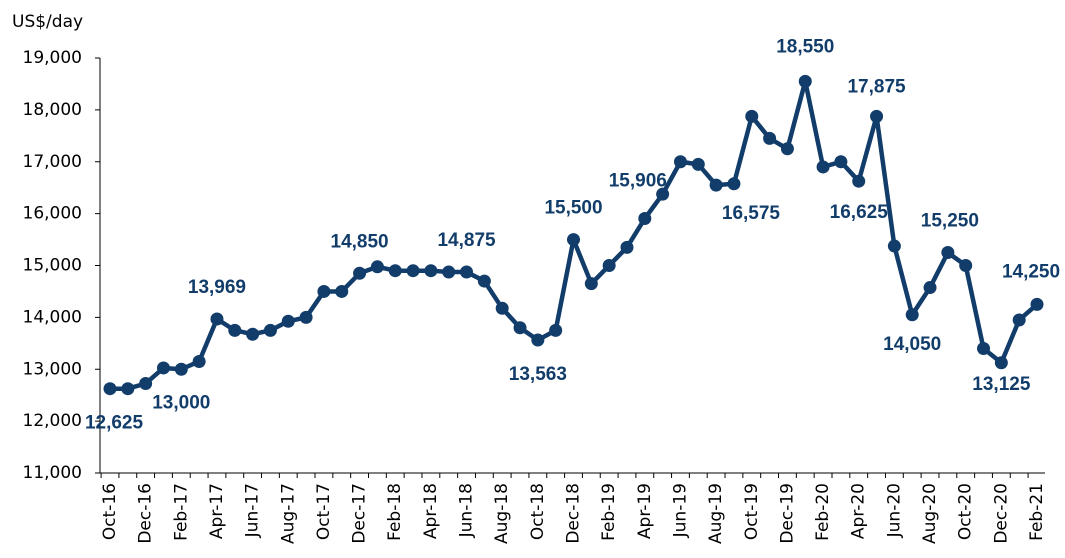 Image resolution: width=1065 pixels, height=558 pixels. Describe the element at coordinates (859, 511) in the screenshot. I see `x-tick-label: Apr-20` at that location.